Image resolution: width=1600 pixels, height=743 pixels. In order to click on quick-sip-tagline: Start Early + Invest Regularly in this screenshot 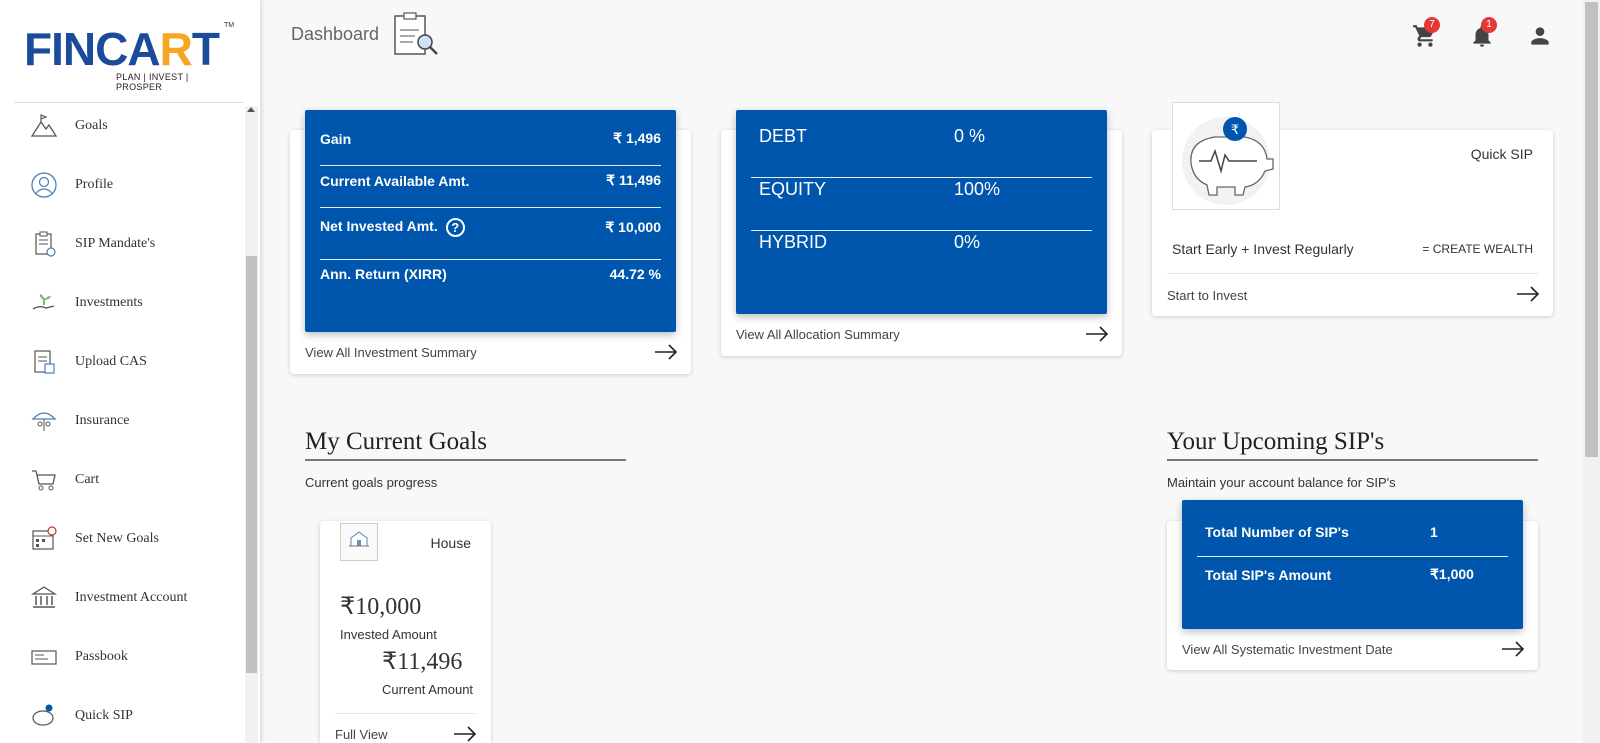, I will do `click(1263, 249)`.